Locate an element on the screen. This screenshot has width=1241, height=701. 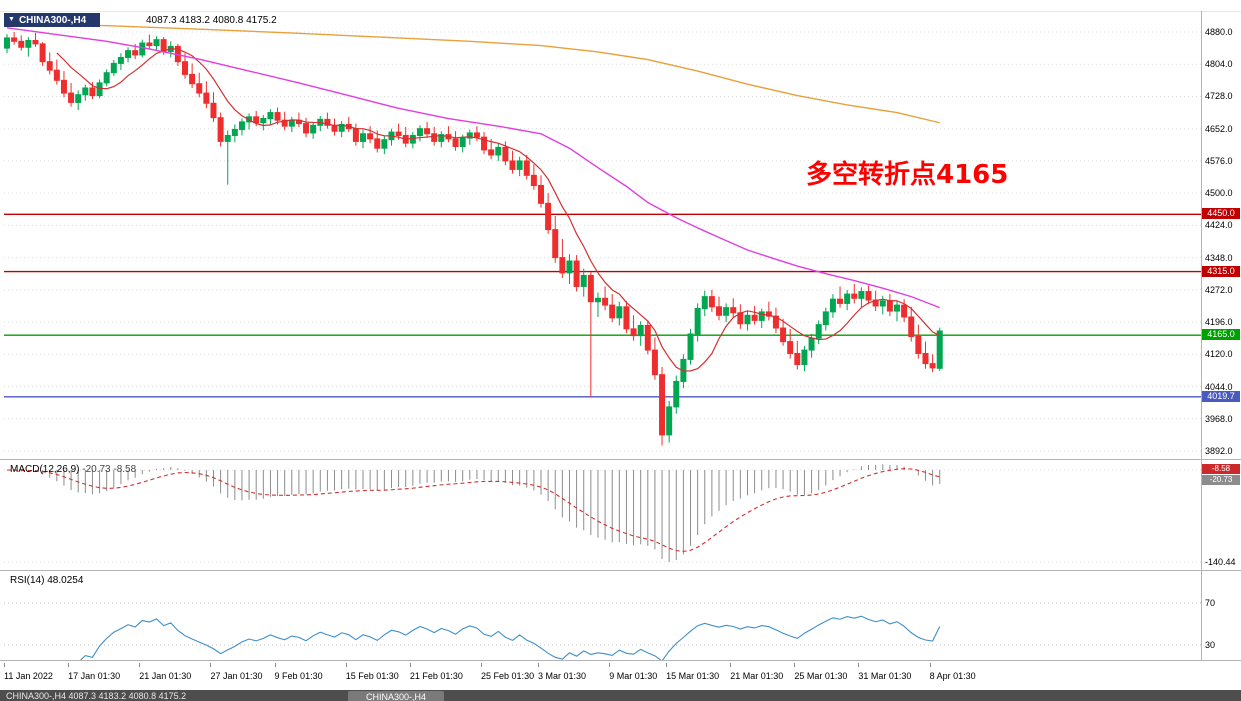
symbol-period-label: CHINA300-,H4 is located at coordinates (52, 20).